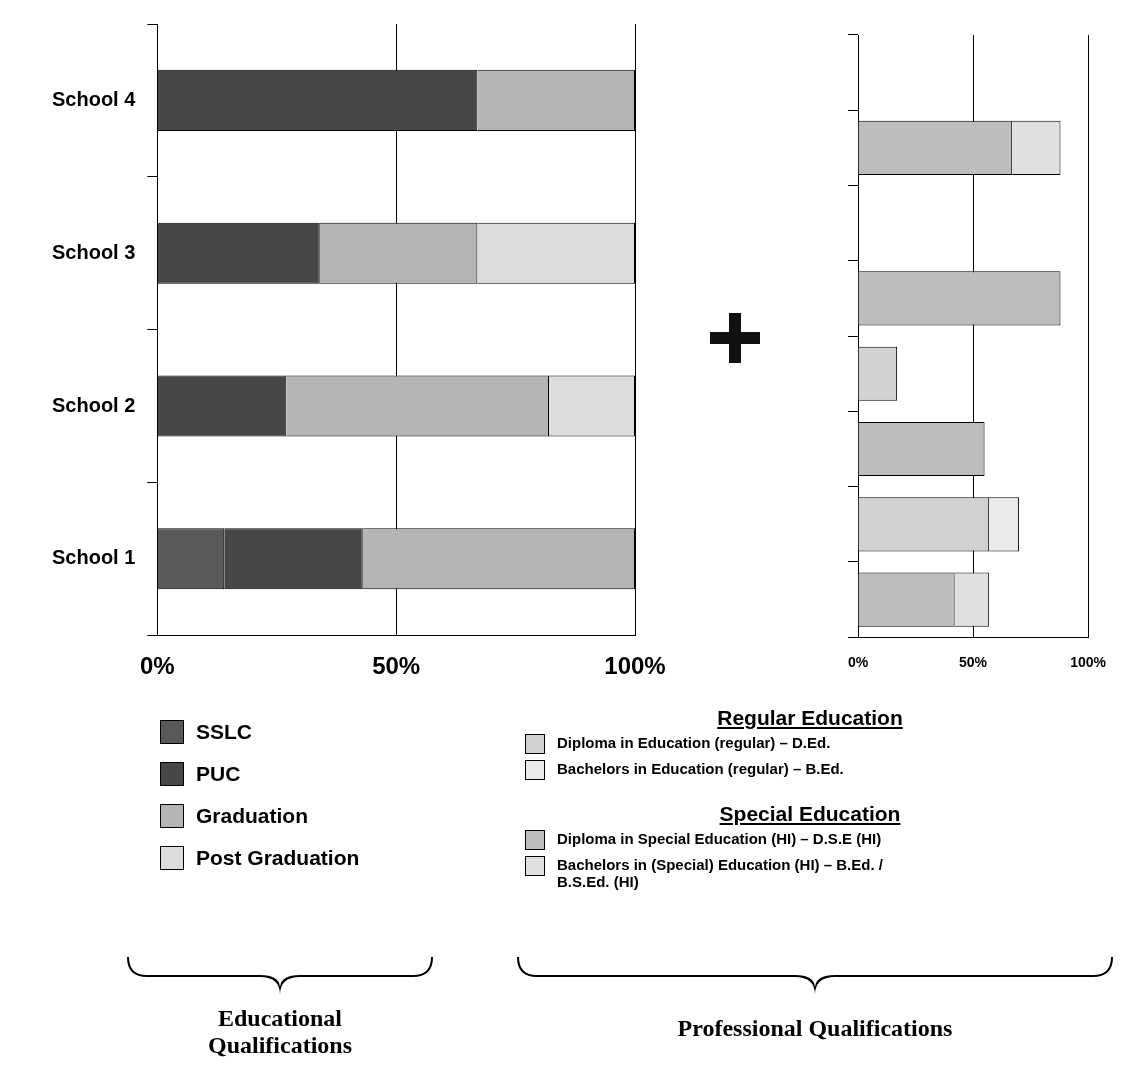  I want to click on legend-label: SSLC, so click(224, 732).